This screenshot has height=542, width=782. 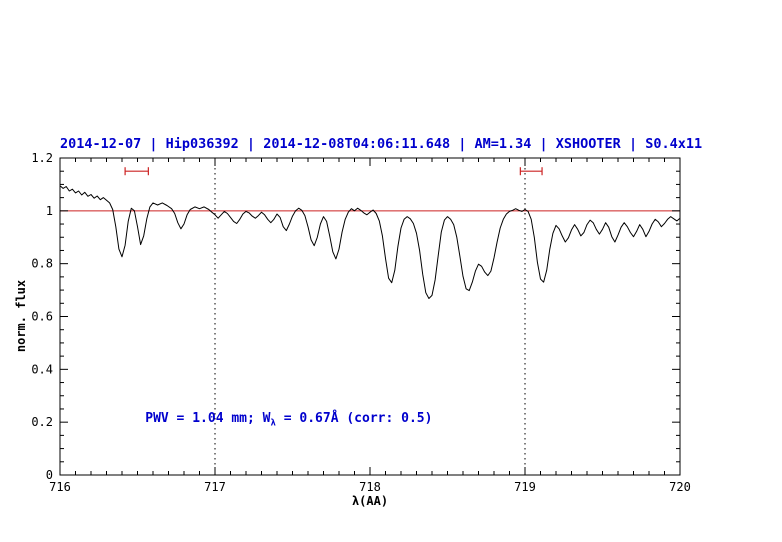 I want to click on x-axis-label: λ(AA), so click(x=370, y=501).